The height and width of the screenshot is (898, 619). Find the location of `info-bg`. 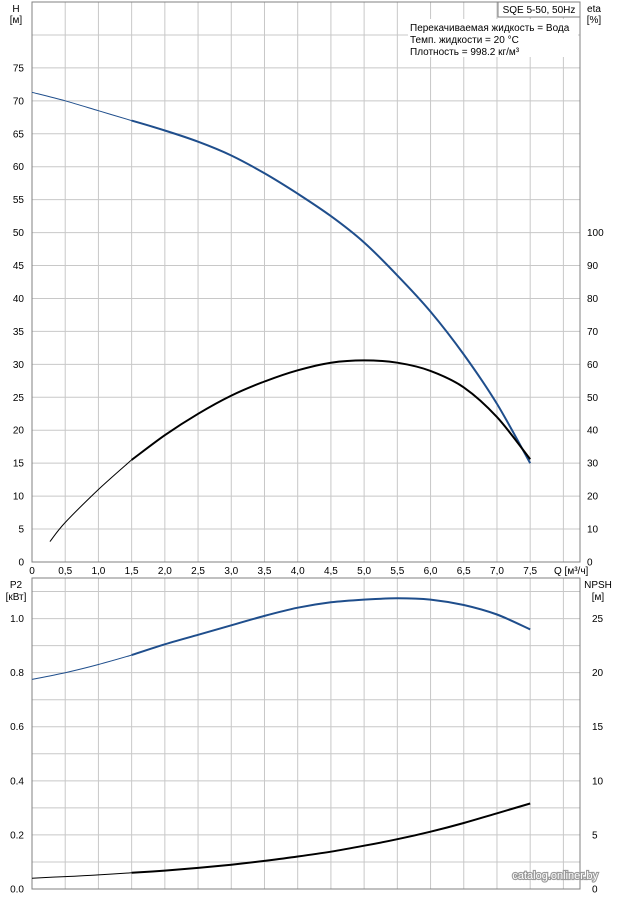

info-bg is located at coordinates (493, 38).